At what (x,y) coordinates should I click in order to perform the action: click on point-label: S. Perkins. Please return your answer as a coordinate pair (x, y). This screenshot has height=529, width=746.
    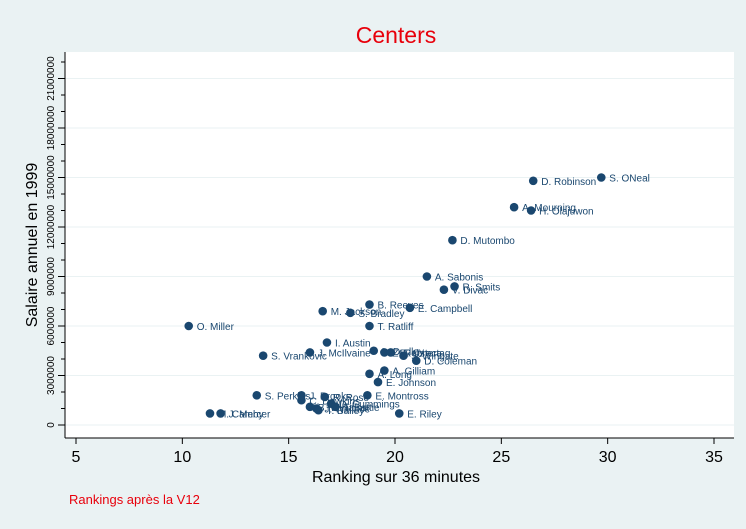
    Looking at the image, I should click on (288, 396).